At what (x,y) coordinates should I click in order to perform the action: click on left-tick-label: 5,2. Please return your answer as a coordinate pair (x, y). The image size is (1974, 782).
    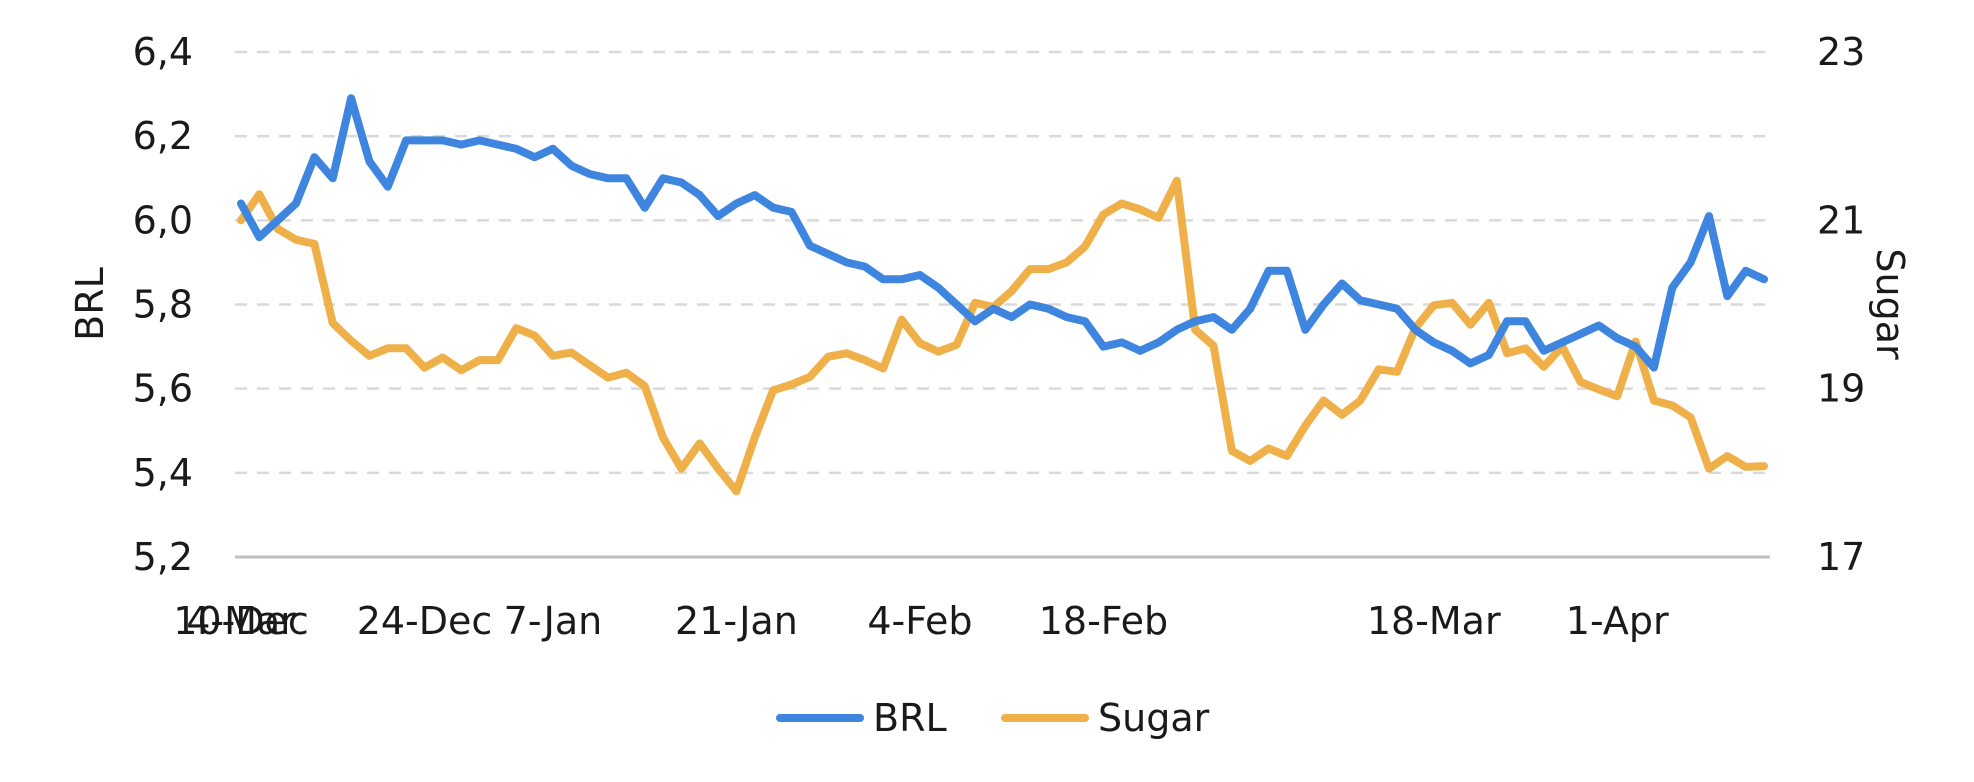
    Looking at the image, I should click on (163, 557).